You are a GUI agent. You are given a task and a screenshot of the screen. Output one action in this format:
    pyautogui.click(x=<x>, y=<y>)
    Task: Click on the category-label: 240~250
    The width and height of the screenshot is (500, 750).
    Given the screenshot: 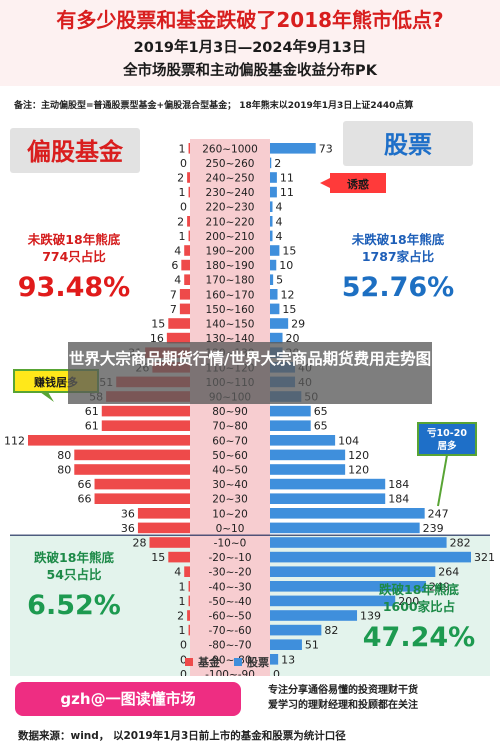 What is the action you would take?
    pyautogui.click(x=230, y=179)
    